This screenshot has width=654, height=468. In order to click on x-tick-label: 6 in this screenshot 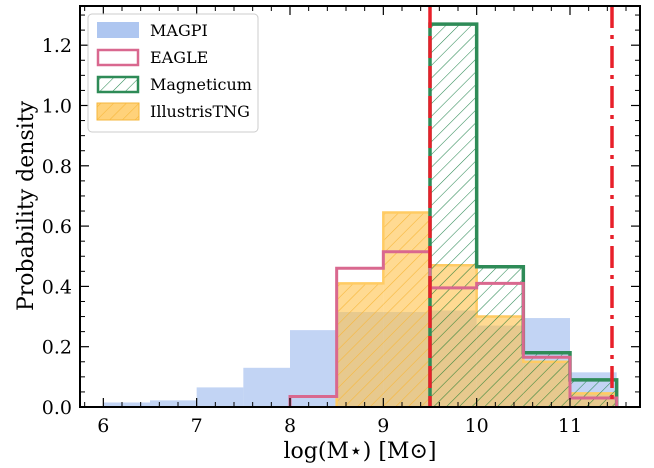, I will do `click(103, 426)`.